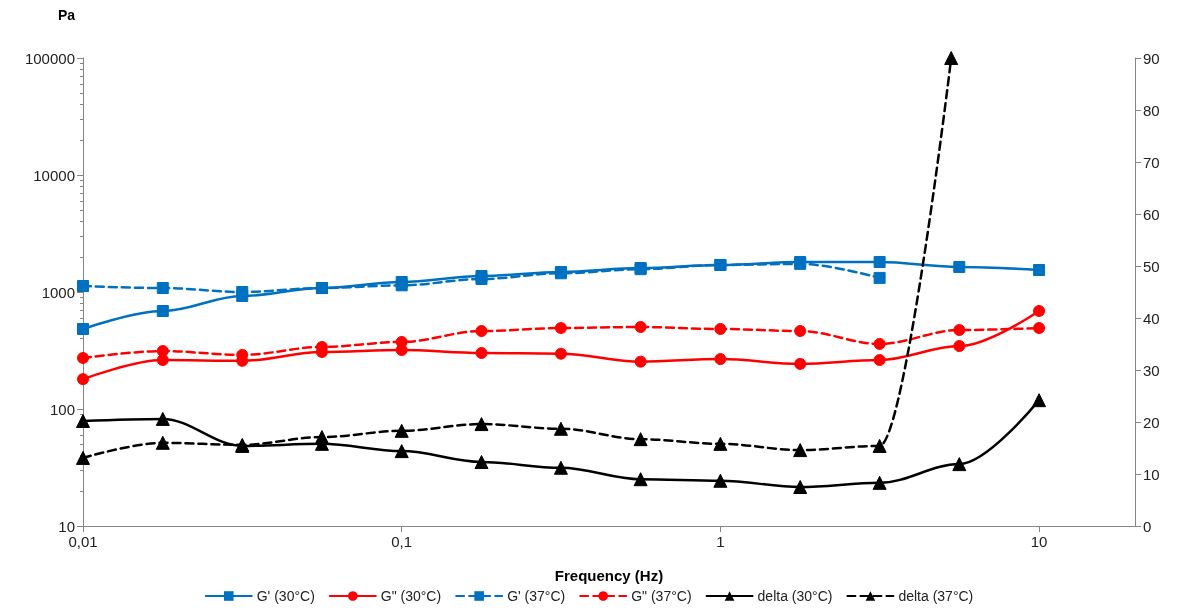 This screenshot has width=1178, height=612. Describe the element at coordinates (936, 596) in the screenshot. I see `legend-label: delta (37°C)` at that location.